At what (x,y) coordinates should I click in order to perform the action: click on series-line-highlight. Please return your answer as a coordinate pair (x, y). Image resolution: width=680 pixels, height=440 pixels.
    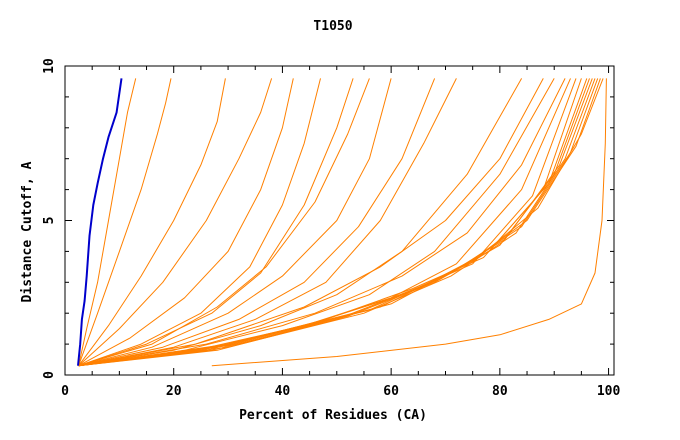
    Looking at the image, I should click on (100, 222).